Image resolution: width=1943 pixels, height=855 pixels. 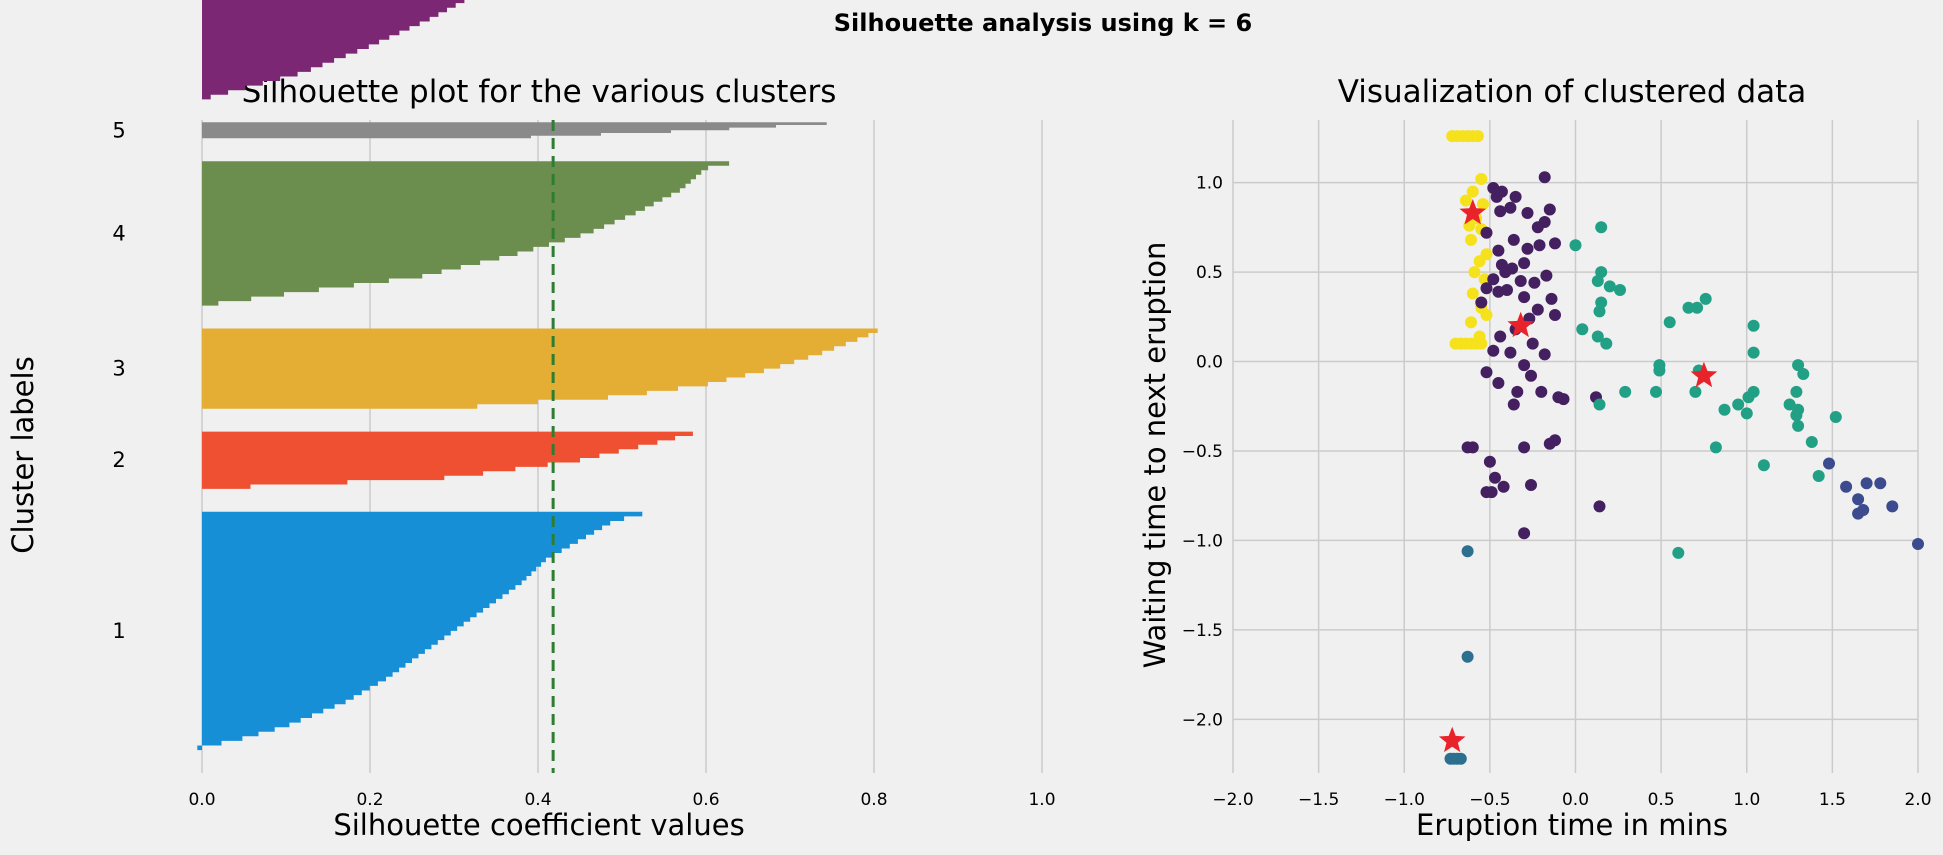 I want to click on scatter-x-tick-label: 0.5, so click(x=1661, y=800).